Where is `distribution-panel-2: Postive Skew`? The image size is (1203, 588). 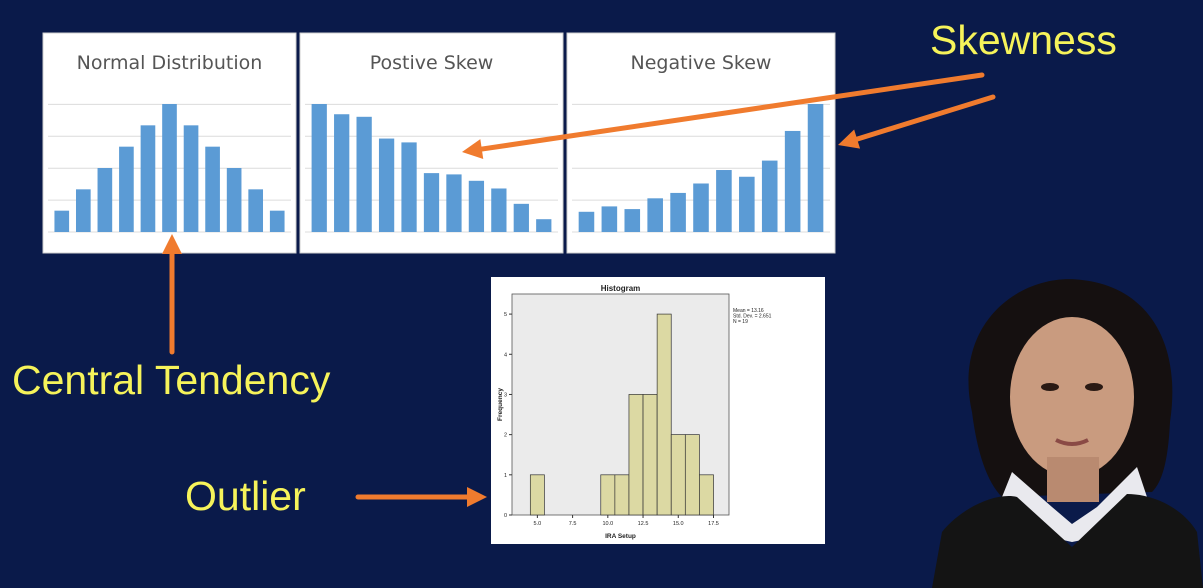 distribution-panel-2: Postive Skew is located at coordinates (431, 143).